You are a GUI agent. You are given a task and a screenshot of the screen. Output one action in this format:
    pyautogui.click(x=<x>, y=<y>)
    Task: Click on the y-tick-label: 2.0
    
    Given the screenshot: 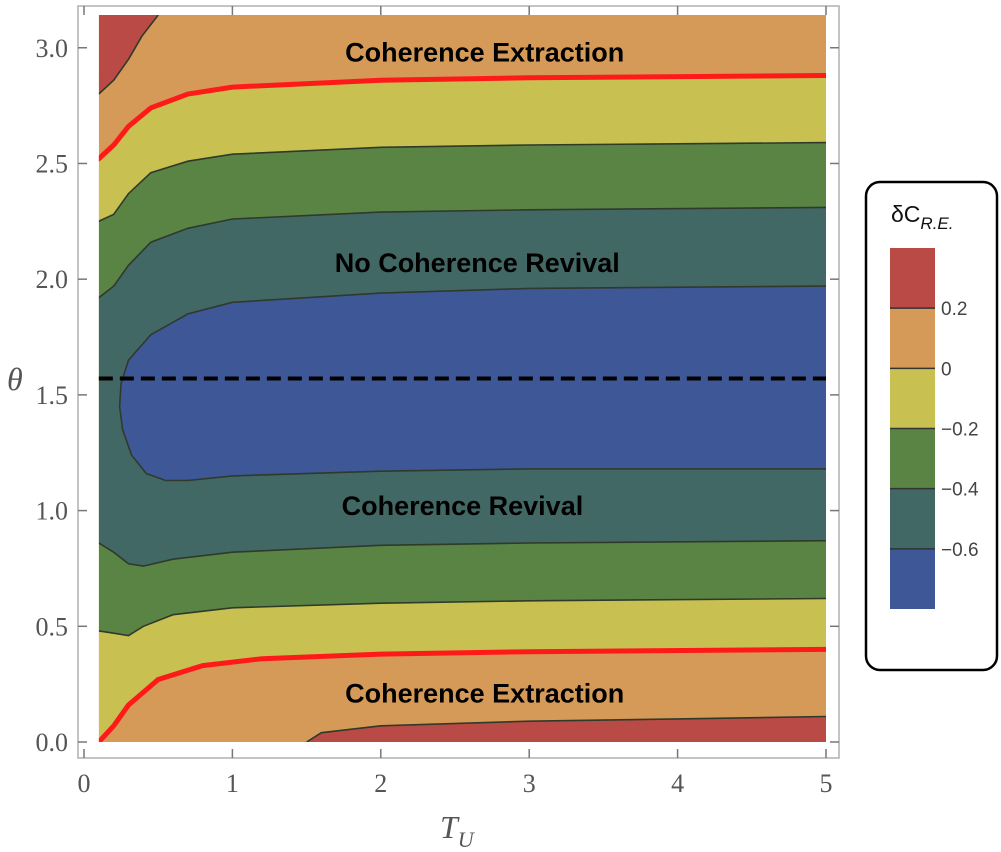 What is the action you would take?
    pyautogui.click(x=52, y=279)
    